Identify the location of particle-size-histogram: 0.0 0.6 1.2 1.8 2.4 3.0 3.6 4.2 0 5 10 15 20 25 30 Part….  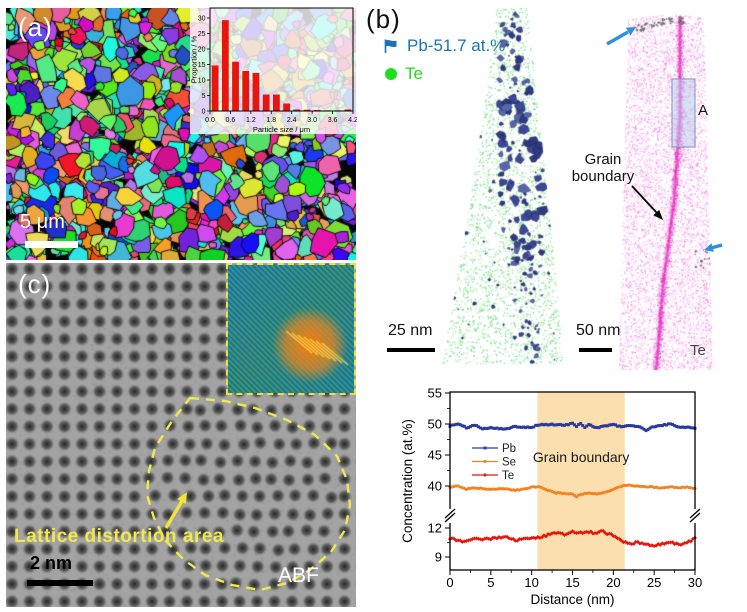
(273, 68).